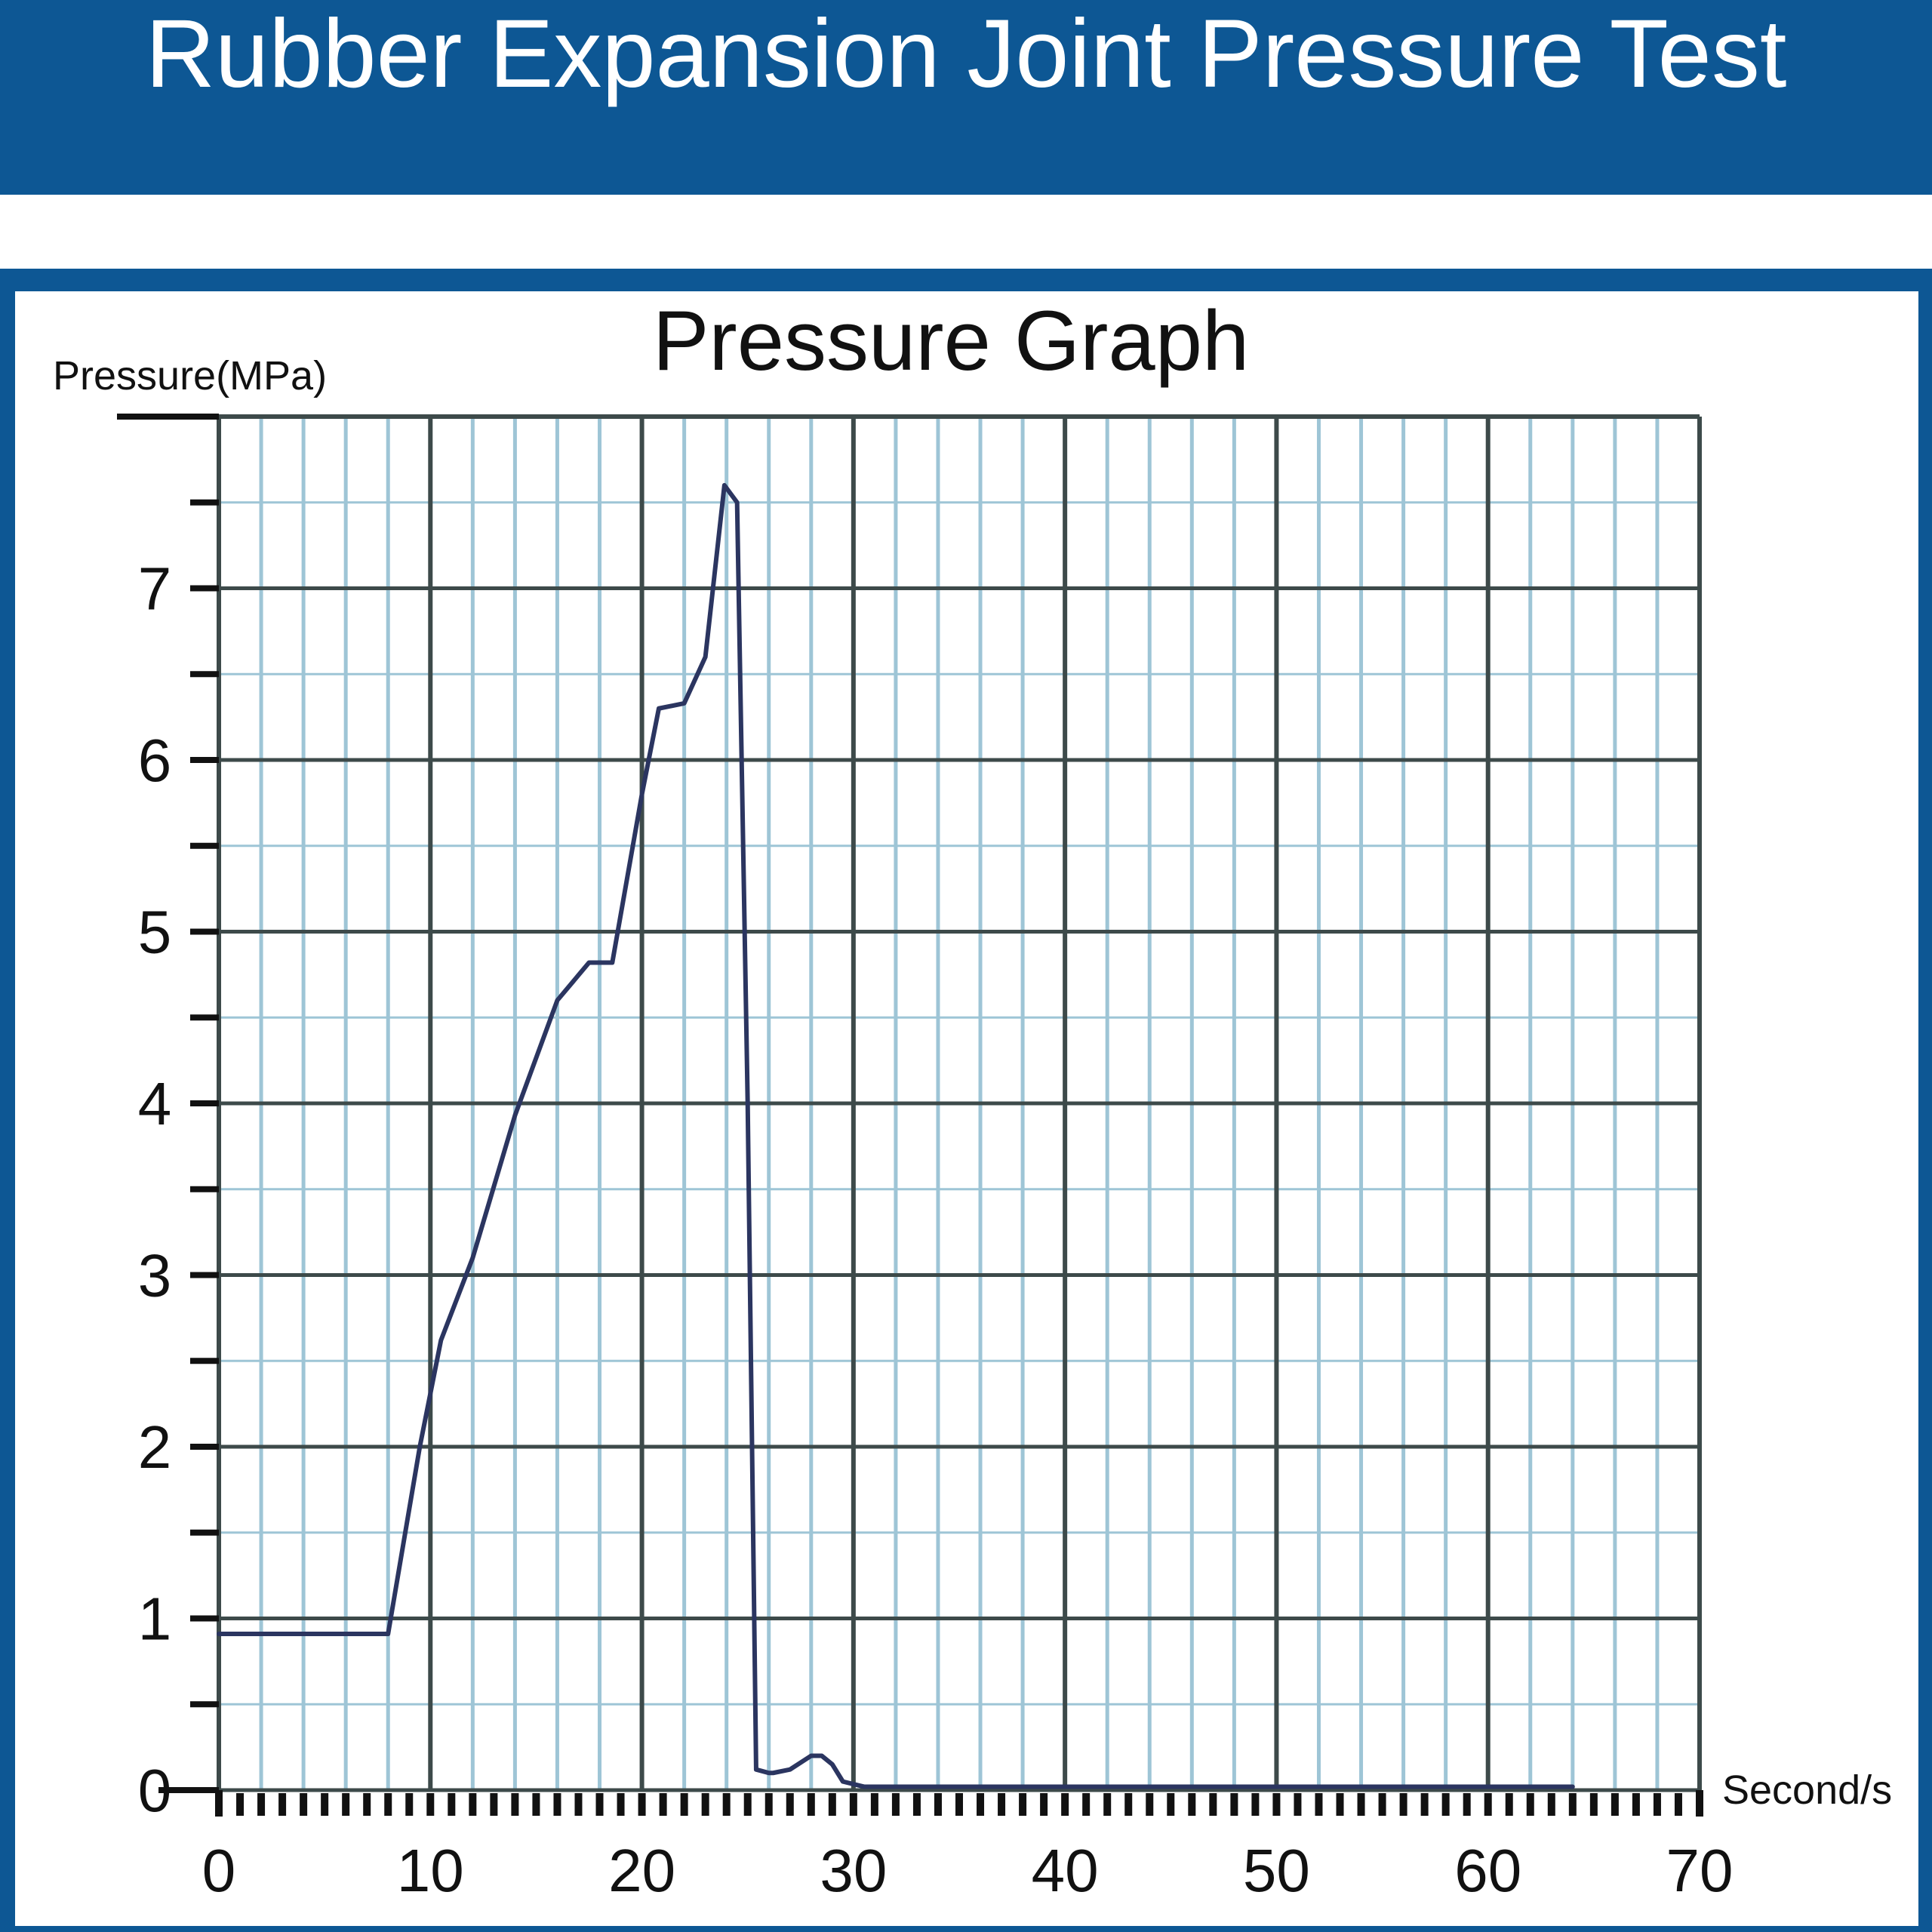 This screenshot has width=1932, height=1932. Describe the element at coordinates (641, 1870) in the screenshot. I see `x-tick-label: 20` at that location.